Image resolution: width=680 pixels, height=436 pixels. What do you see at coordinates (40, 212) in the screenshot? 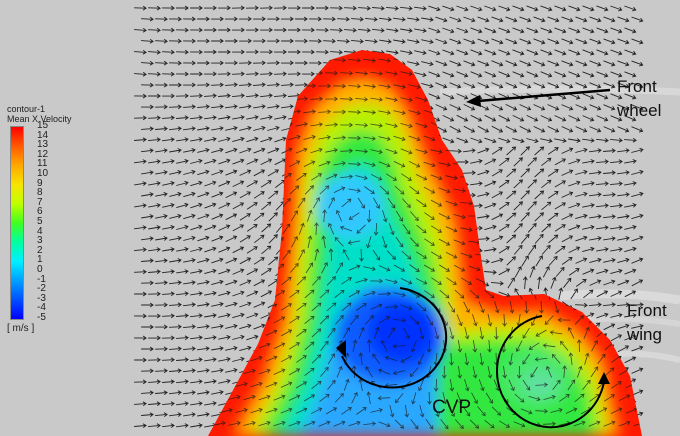
I see `colorbar-tick-label: 6` at bounding box center [40, 212].